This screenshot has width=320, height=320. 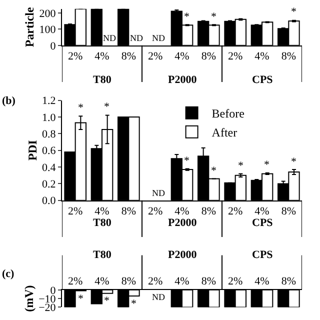 I want to click on y-axis-title: PDI, so click(x=32, y=150).